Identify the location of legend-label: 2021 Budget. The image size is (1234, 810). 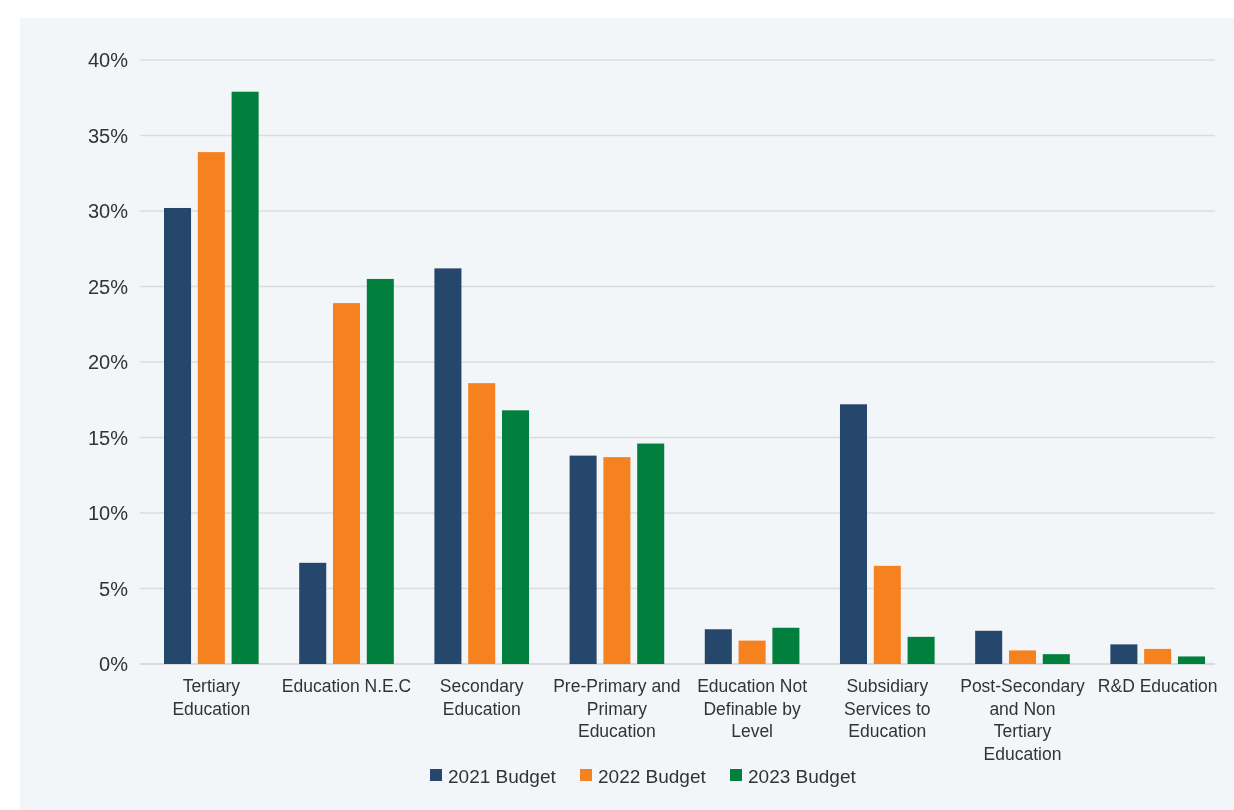
(502, 776).